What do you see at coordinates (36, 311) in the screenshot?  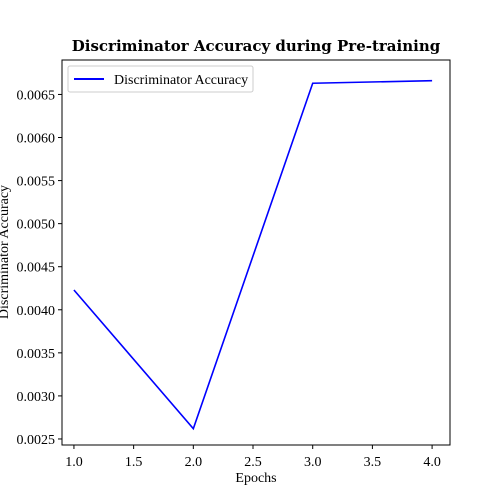 I see `y-tick-label: 0.0040` at bounding box center [36, 311].